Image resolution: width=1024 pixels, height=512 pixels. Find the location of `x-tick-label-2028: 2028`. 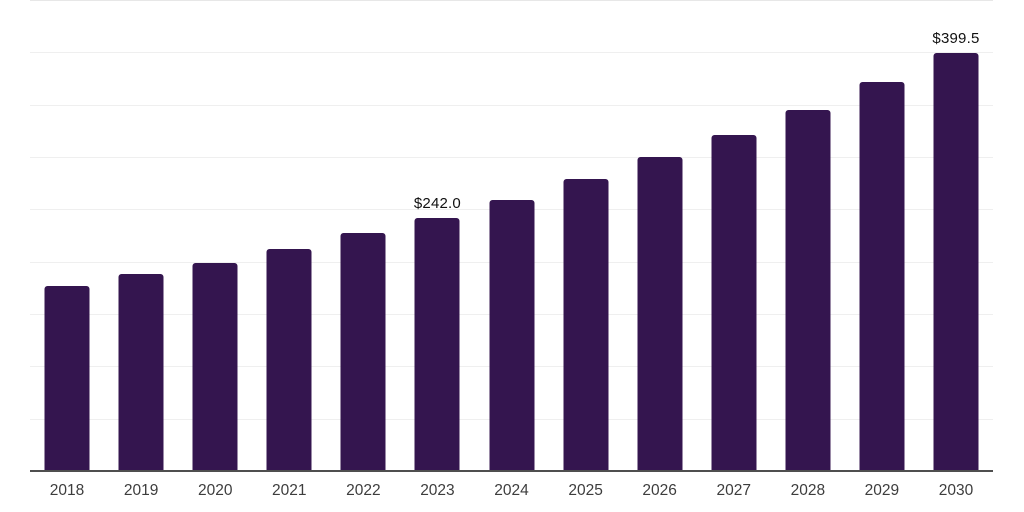

x-tick-label-2028: 2028 is located at coordinates (808, 490).